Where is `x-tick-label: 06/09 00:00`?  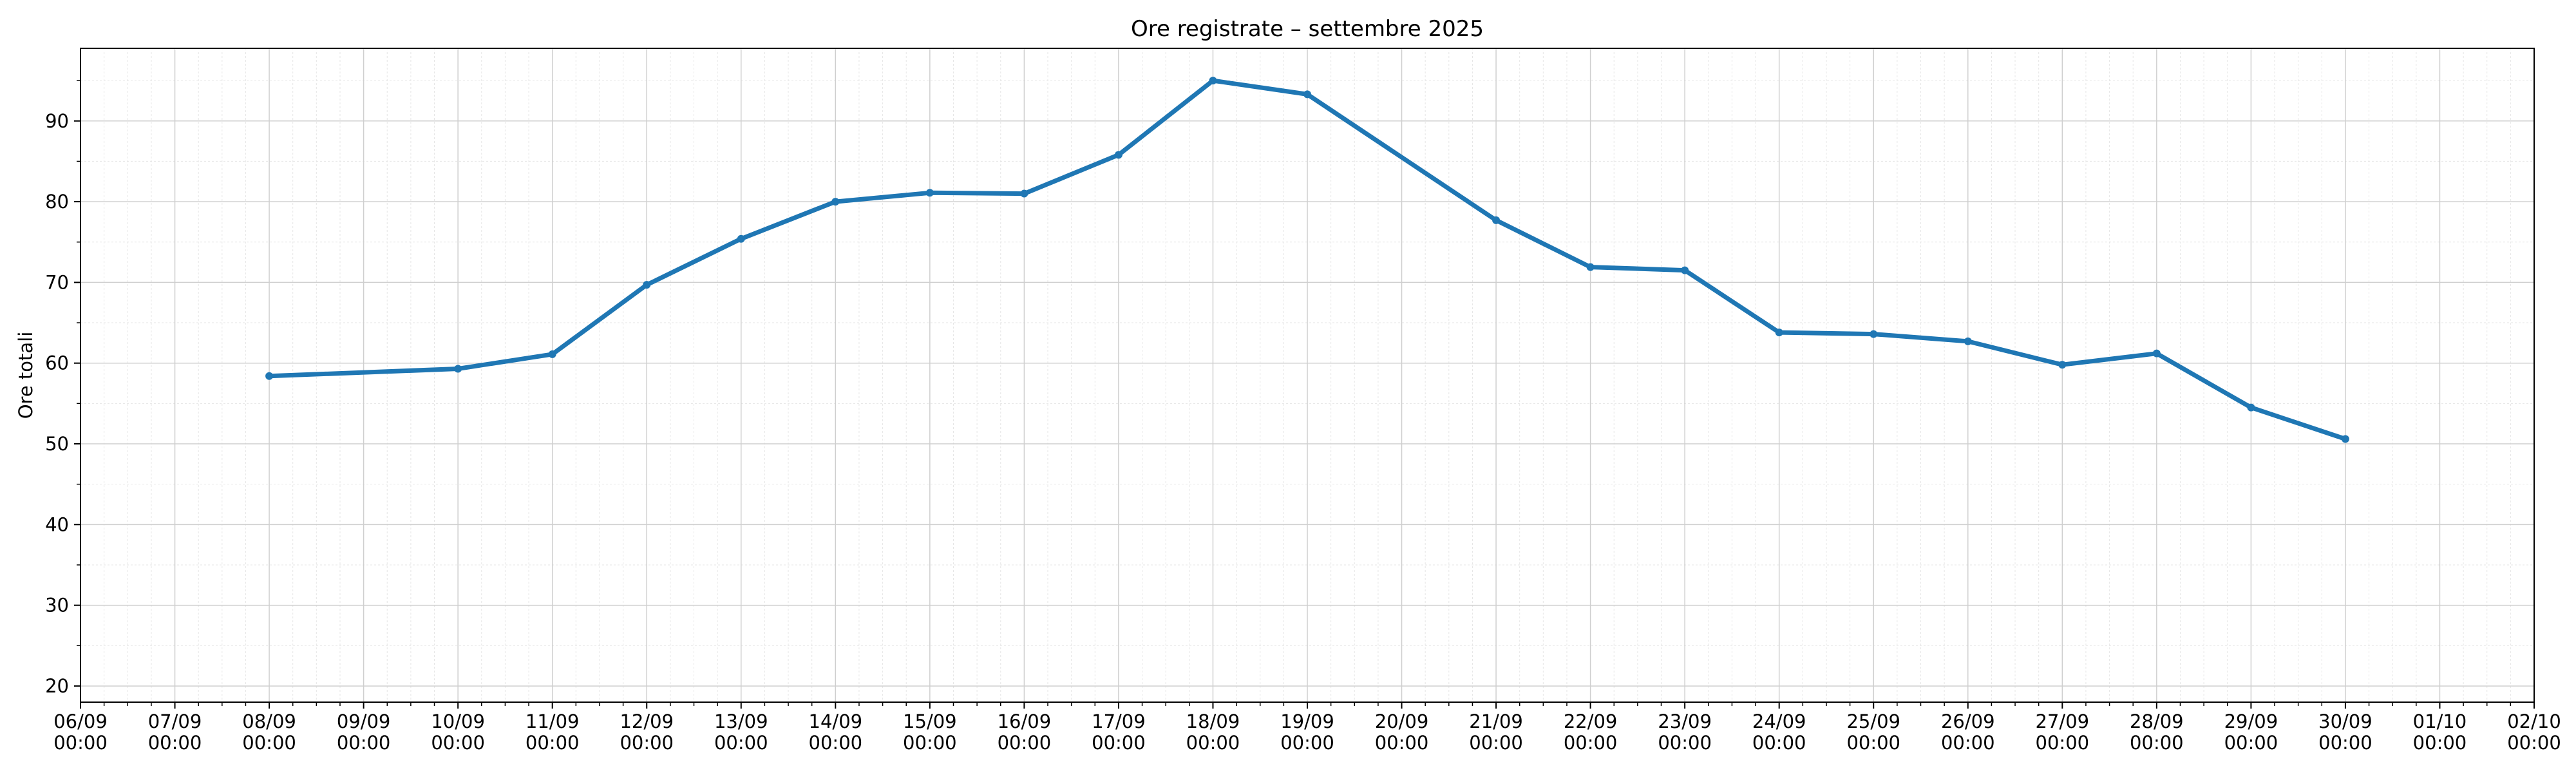 x-tick-label: 06/09 00:00 is located at coordinates (80, 732).